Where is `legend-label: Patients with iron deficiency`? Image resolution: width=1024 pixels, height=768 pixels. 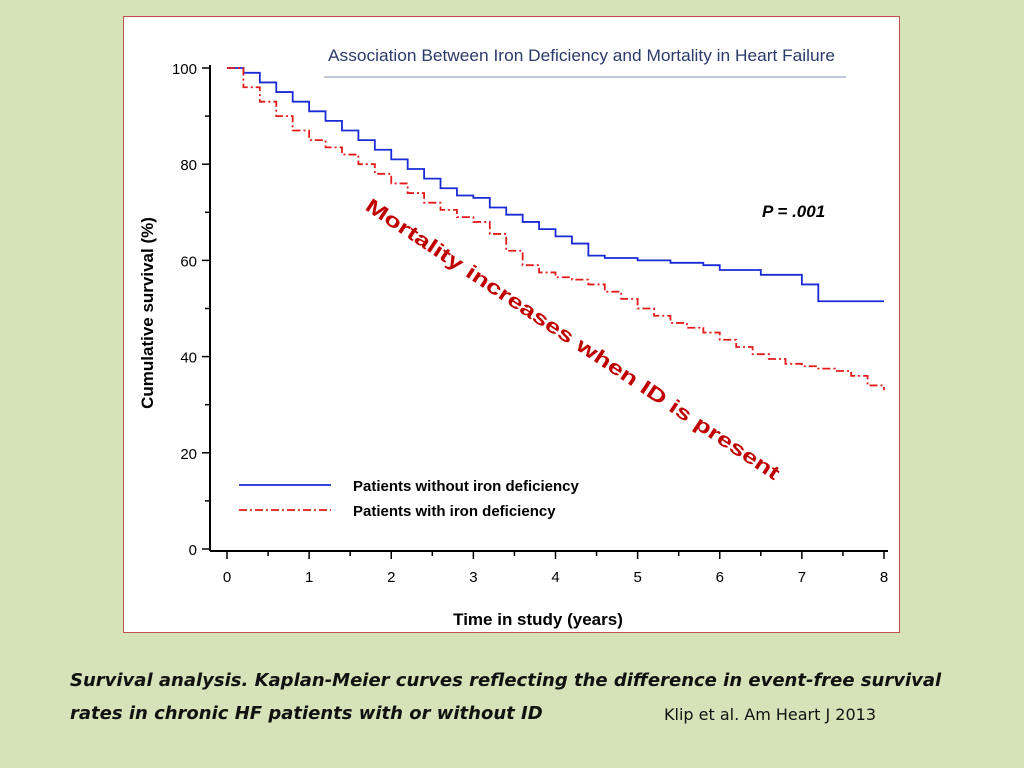 legend-label: Patients with iron deficiency is located at coordinates (454, 511).